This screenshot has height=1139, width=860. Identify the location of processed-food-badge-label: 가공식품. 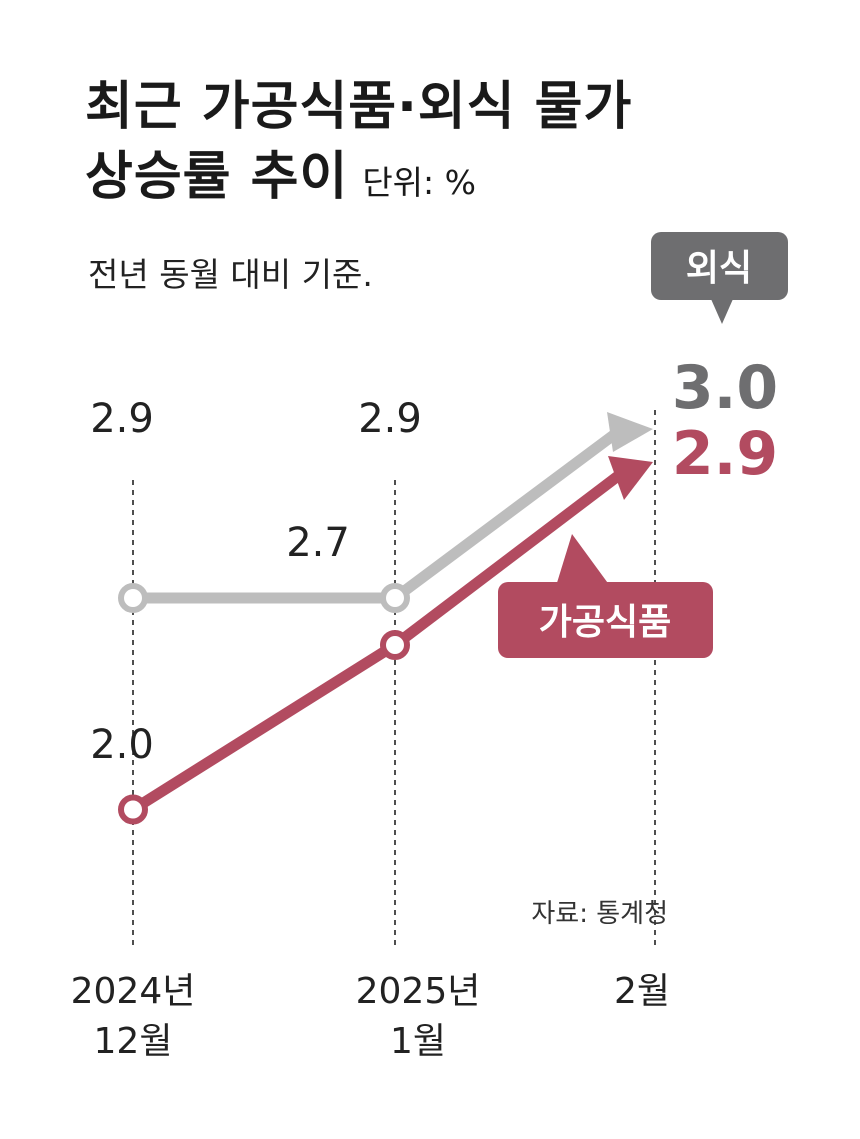
(605, 622).